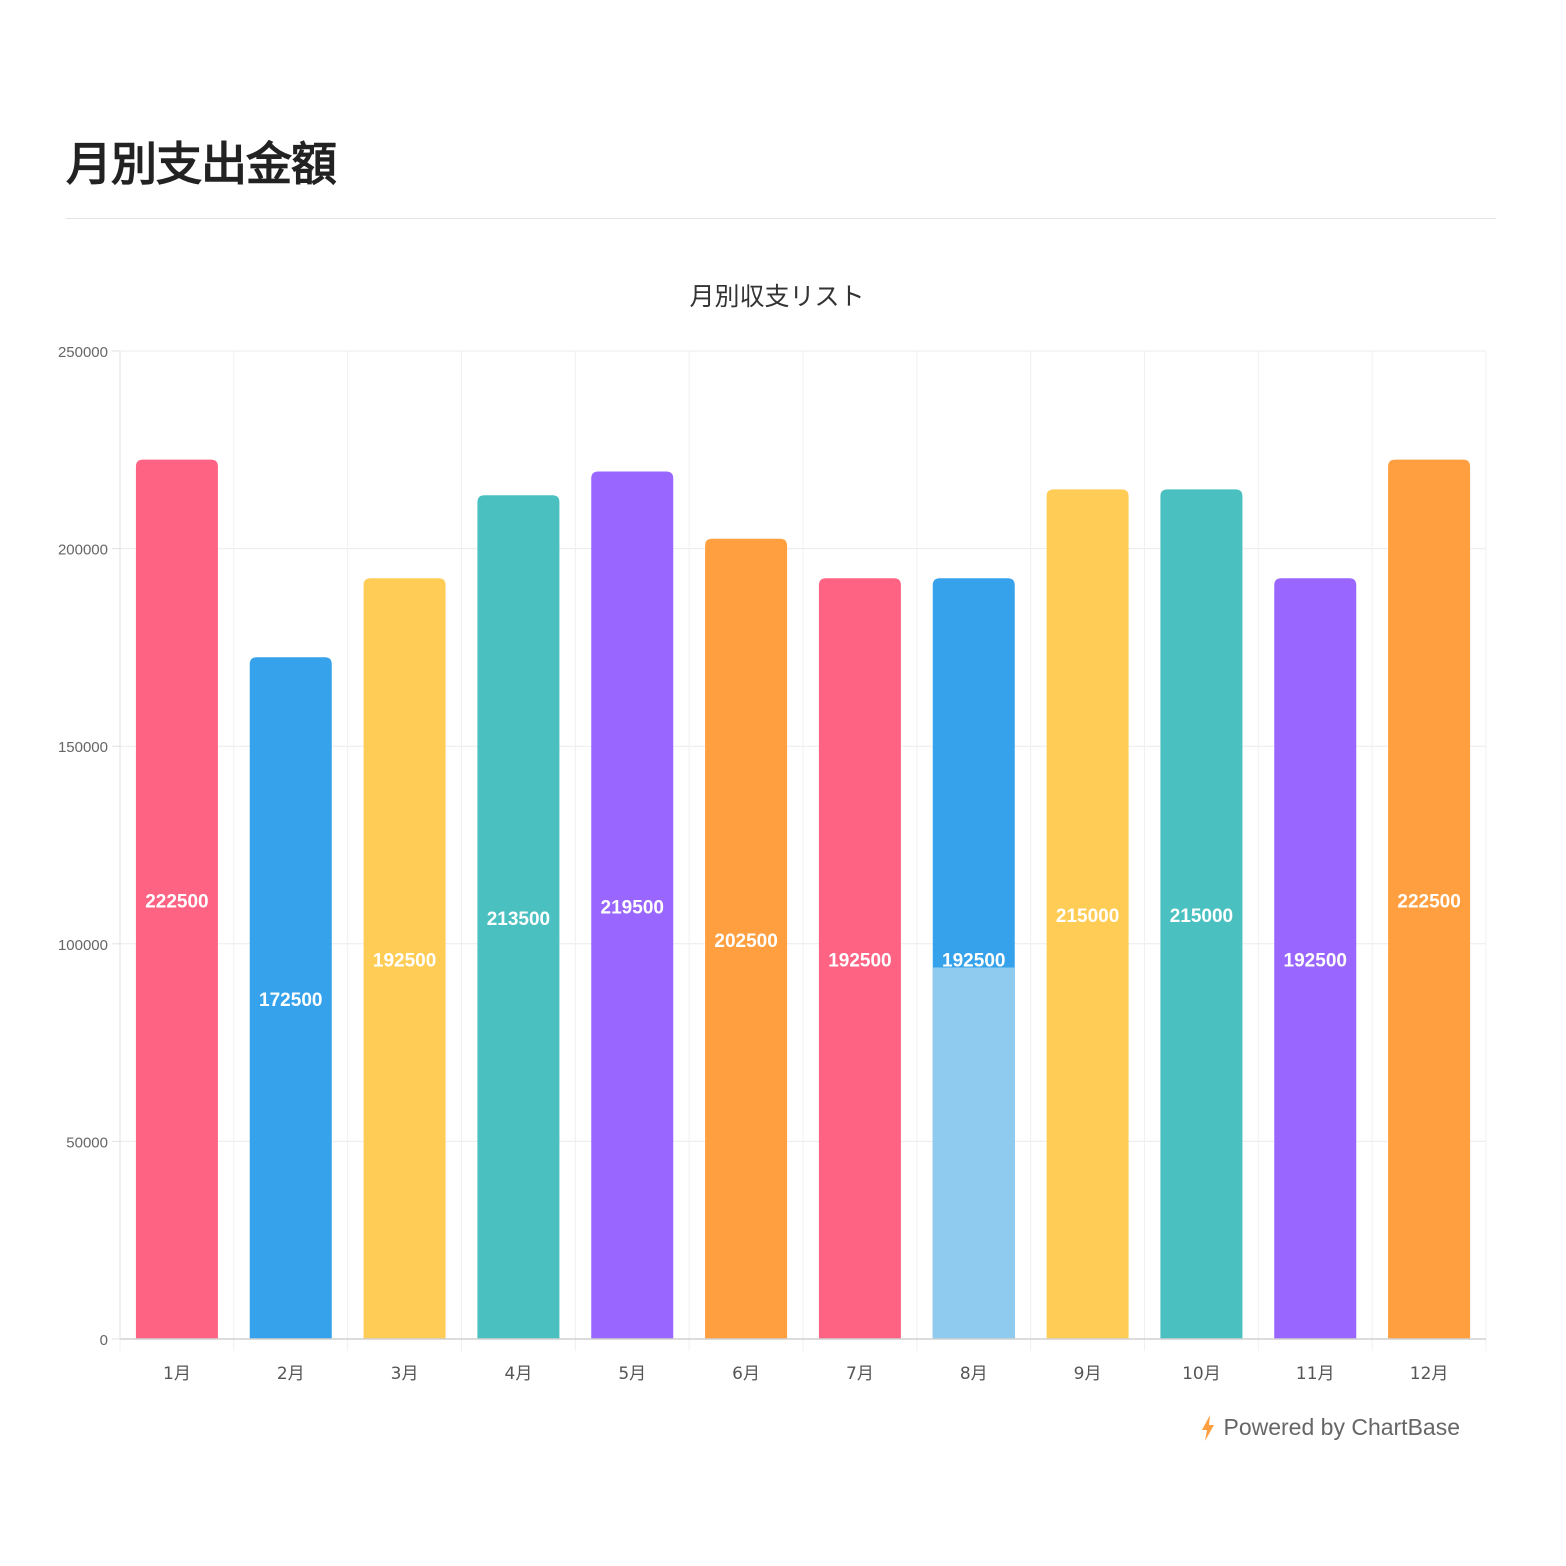  Describe the element at coordinates (632, 1374) in the screenshot. I see `x-tick-label: 5月` at that location.